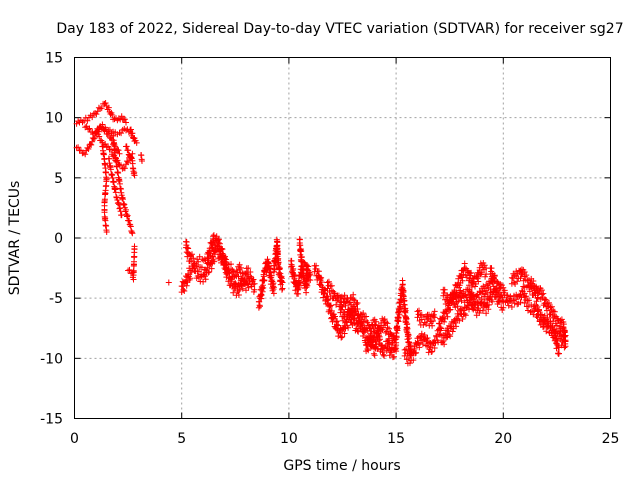  What do you see at coordinates (341, 466) in the screenshot?
I see `x-axis-title: GPS time / hours` at bounding box center [341, 466].